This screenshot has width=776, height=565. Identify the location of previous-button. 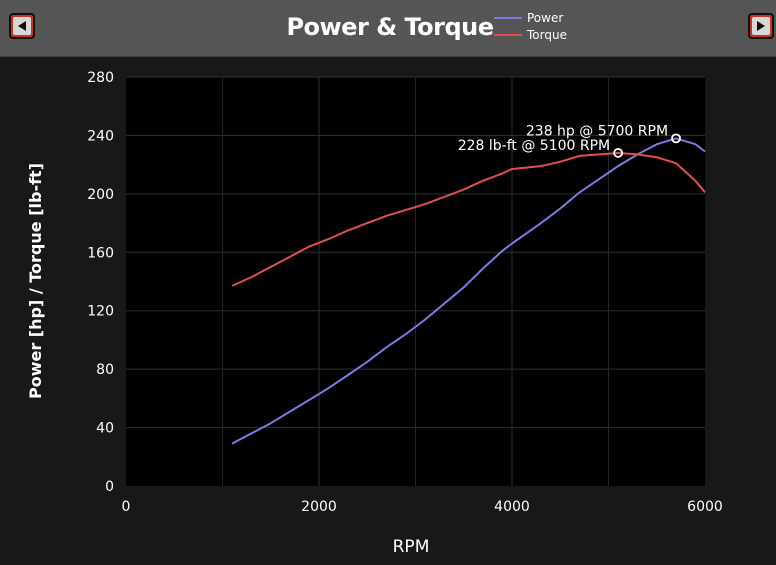
(22, 26).